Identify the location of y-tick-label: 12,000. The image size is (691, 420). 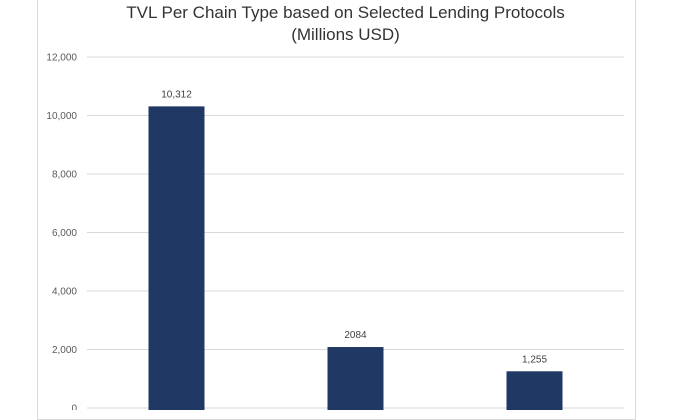
(61, 58).